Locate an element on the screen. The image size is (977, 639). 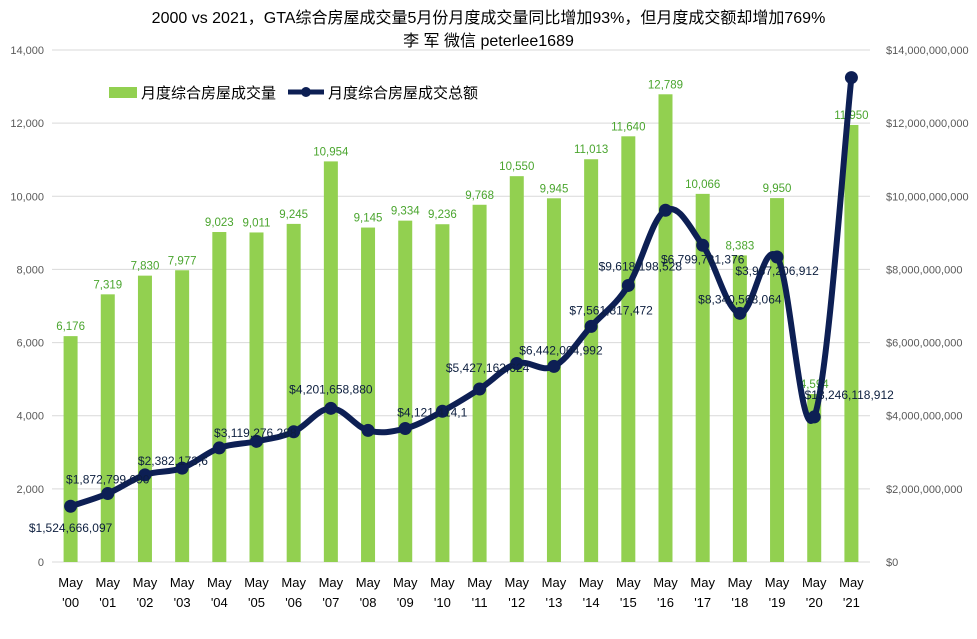
bar-value-label: 6,176 is located at coordinates (70, 327).